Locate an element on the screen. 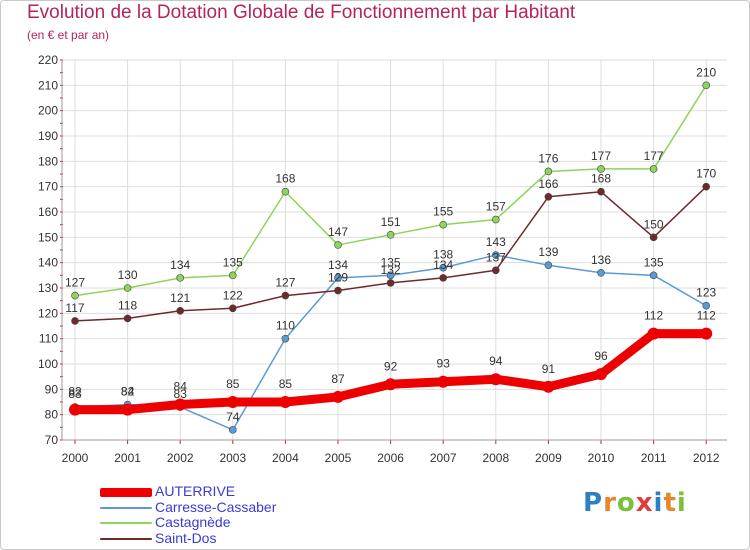 The width and height of the screenshot is (750, 550). data-label-castagn-de: 127 is located at coordinates (75, 283).